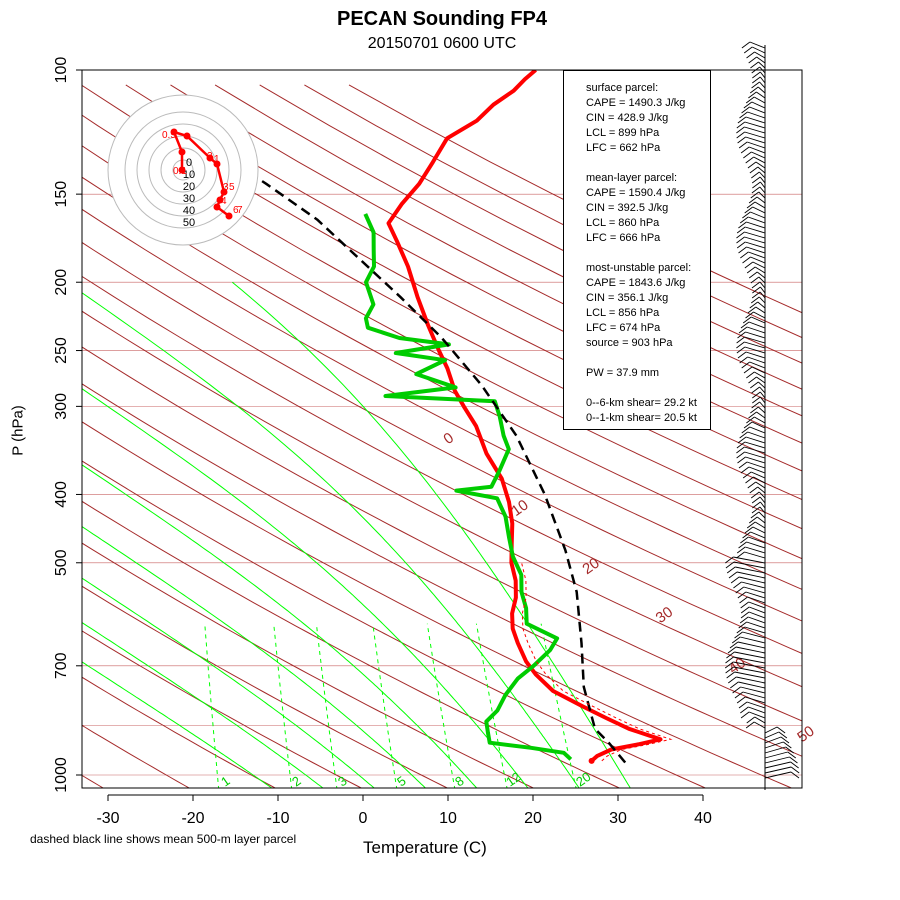 The width and height of the screenshot is (900, 900). What do you see at coordinates (627, 118) in the screenshot?
I see `info-line: CIN = 428.9 J/kg` at bounding box center [627, 118].